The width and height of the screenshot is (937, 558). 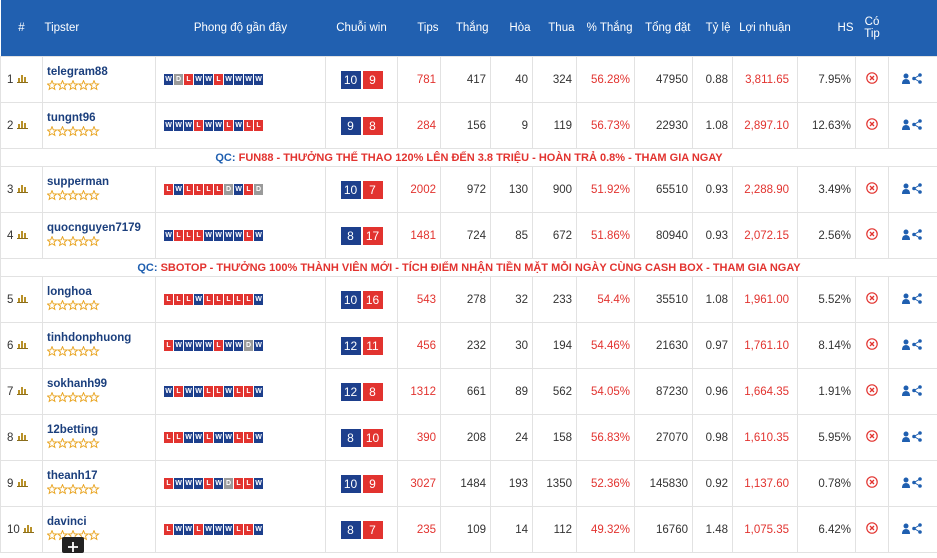 I want to click on rank: 8, so click(x=10, y=438).